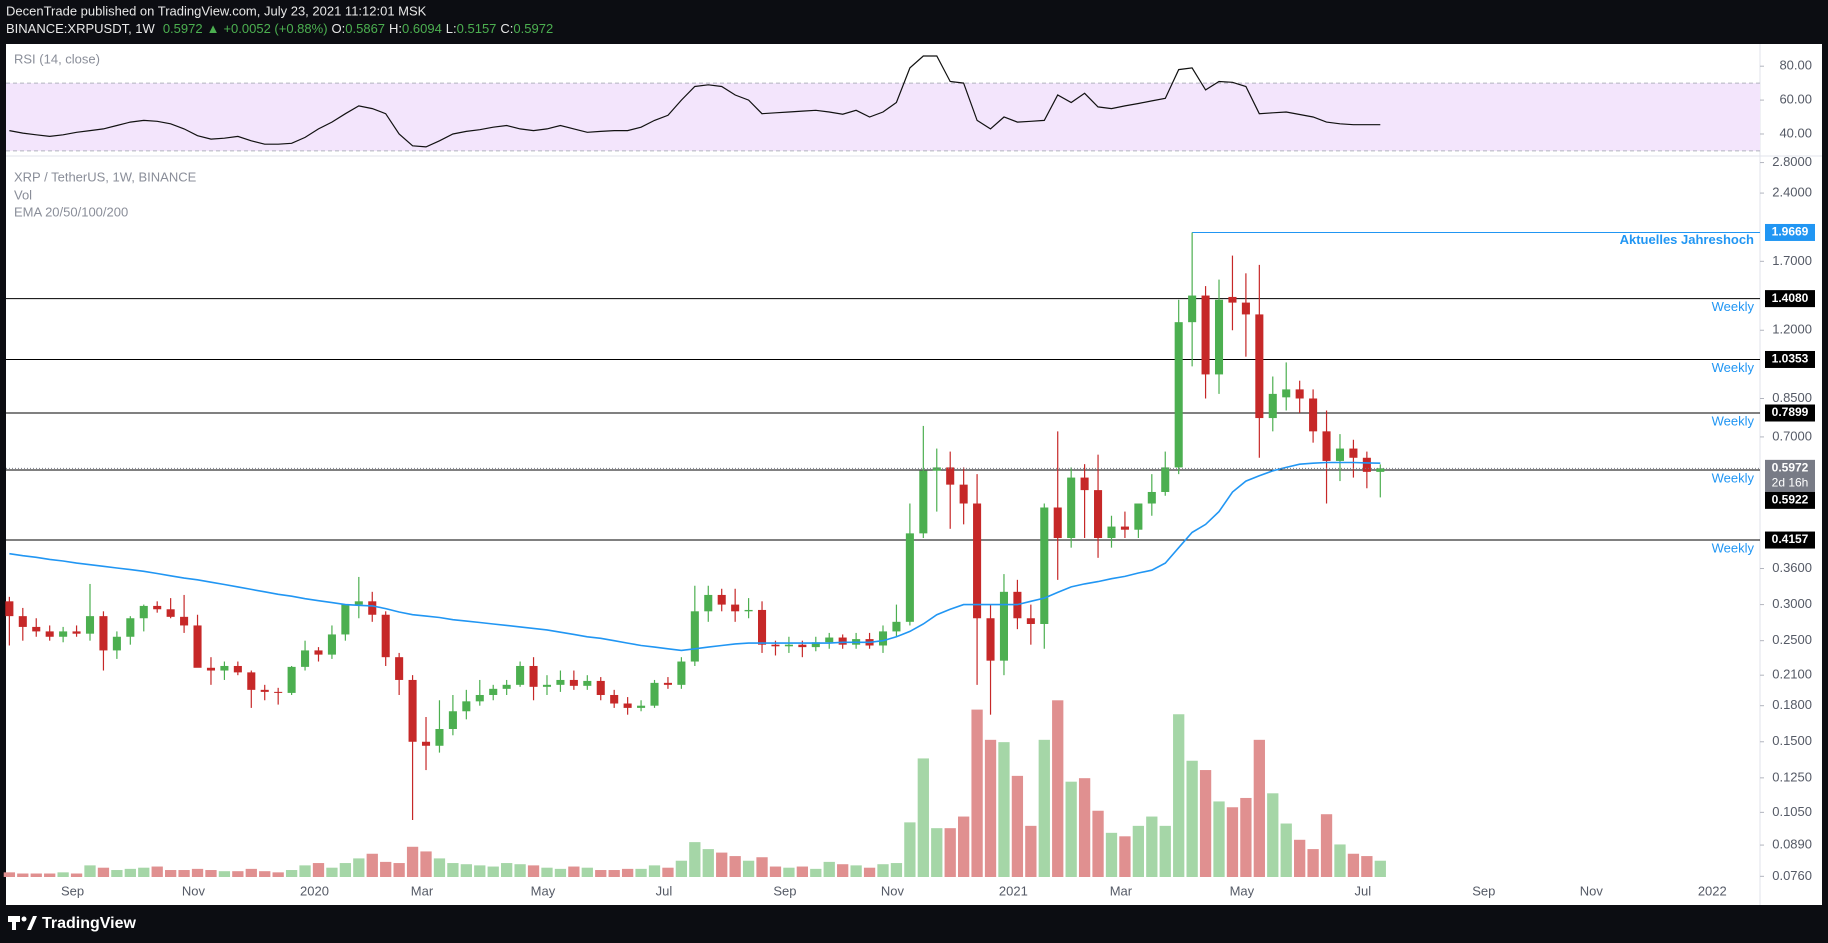 Image resolution: width=1828 pixels, height=943 pixels. I want to click on x-tick-label: May, so click(543, 890).